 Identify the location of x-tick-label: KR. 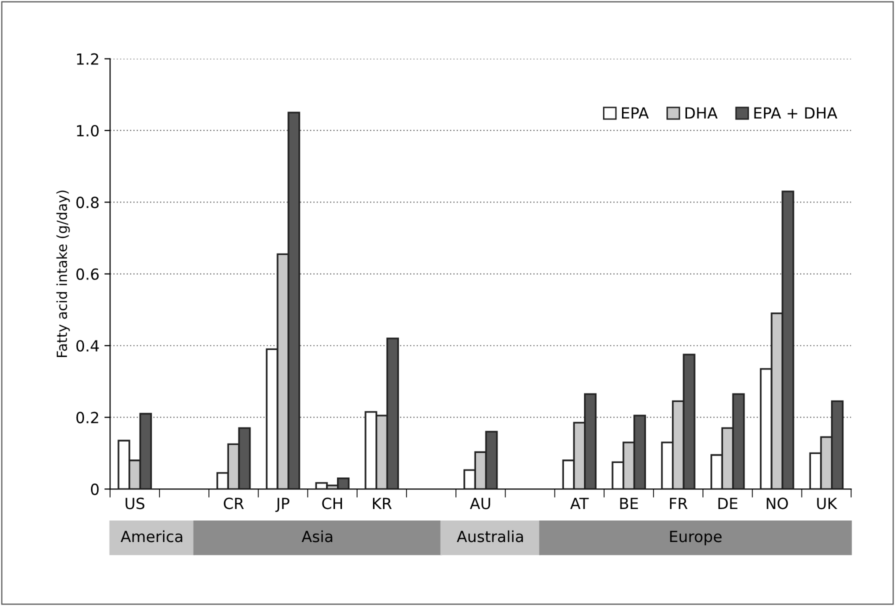
(382, 503).